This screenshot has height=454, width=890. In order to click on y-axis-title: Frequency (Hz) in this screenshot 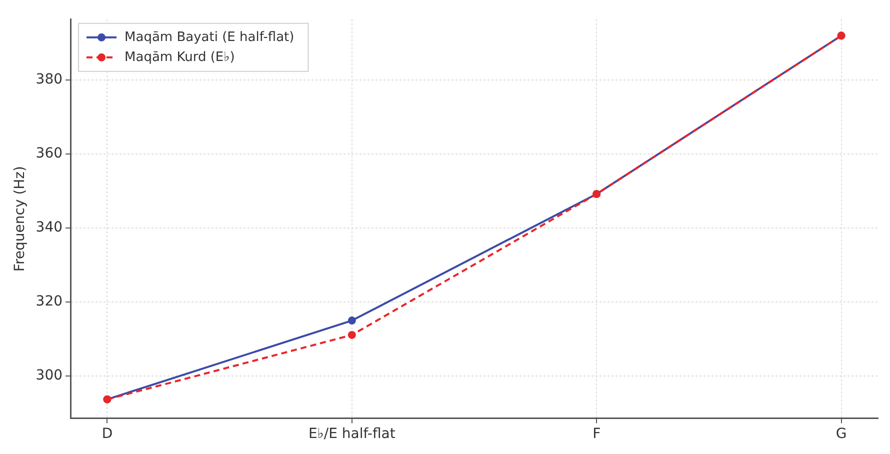, I will do `click(20, 219)`.